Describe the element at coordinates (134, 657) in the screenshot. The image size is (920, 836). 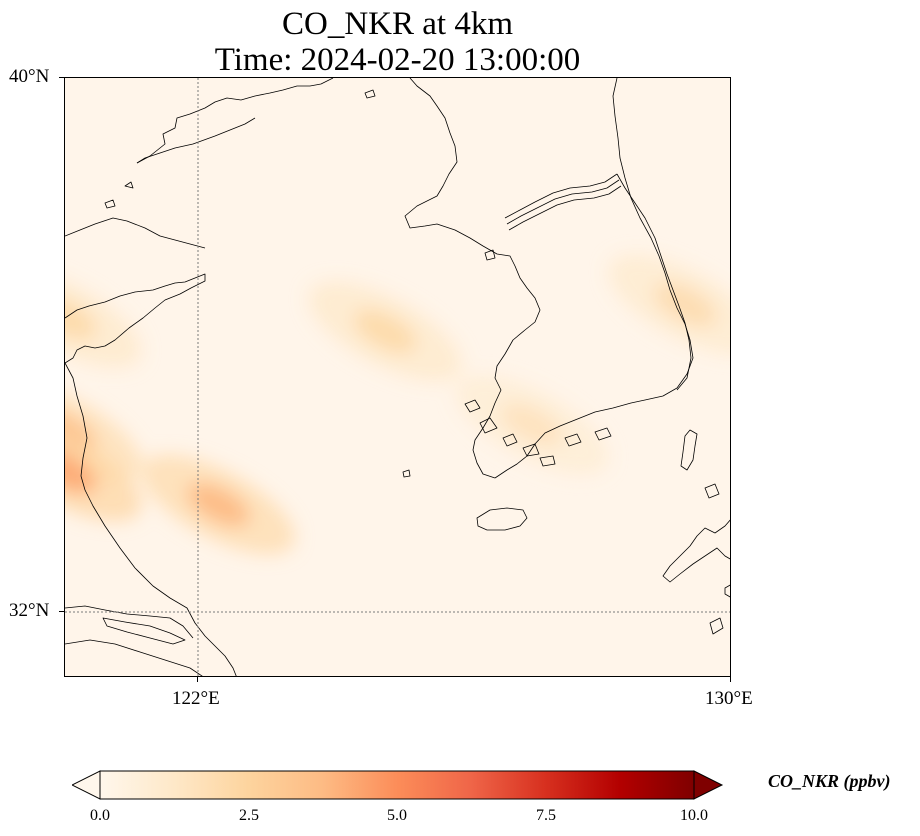
I see `coastline-yangtze-south` at that location.